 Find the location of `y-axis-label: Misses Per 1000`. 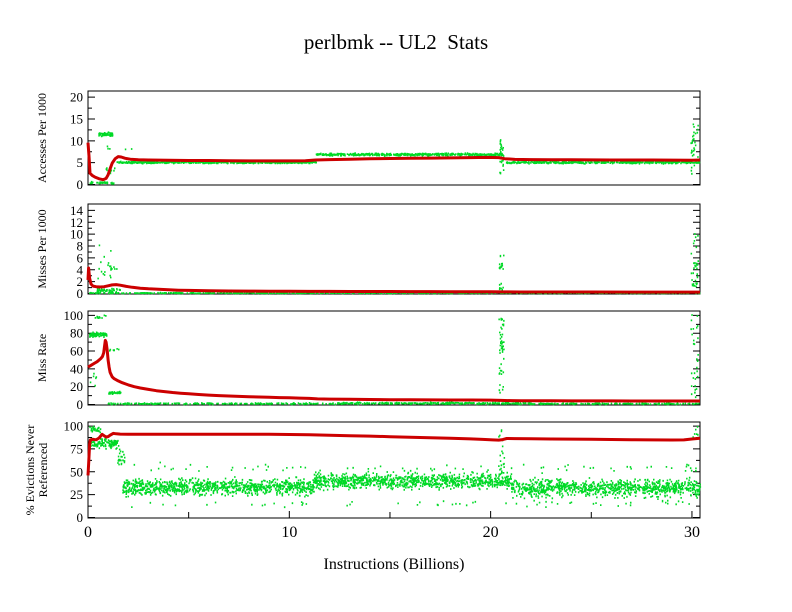

y-axis-label: Misses Per 1000 is located at coordinates (42, 248).